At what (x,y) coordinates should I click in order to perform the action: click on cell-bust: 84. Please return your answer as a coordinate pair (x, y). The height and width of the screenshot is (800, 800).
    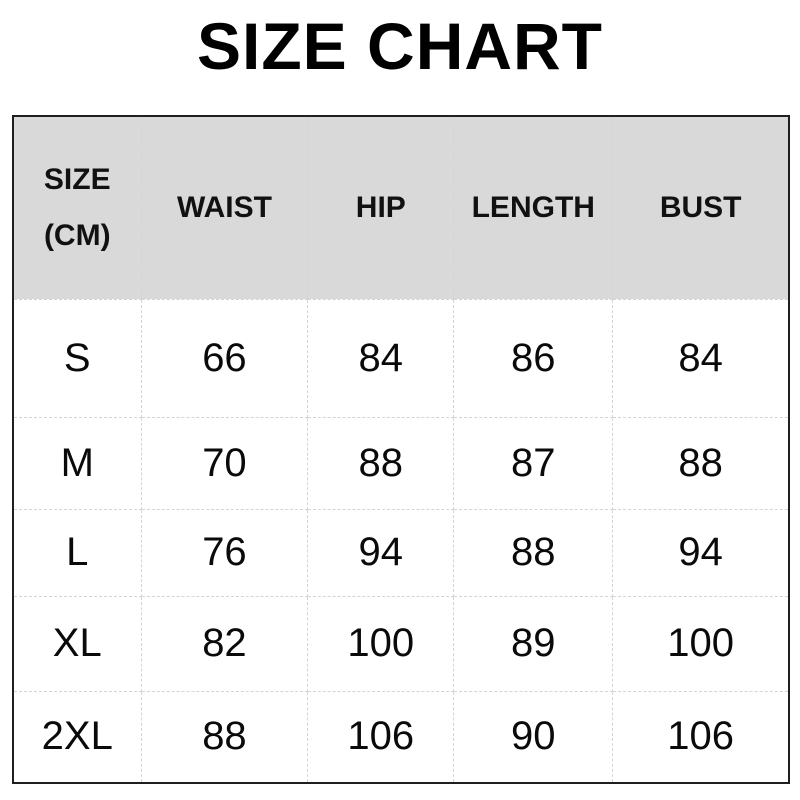
    Looking at the image, I should click on (701, 358).